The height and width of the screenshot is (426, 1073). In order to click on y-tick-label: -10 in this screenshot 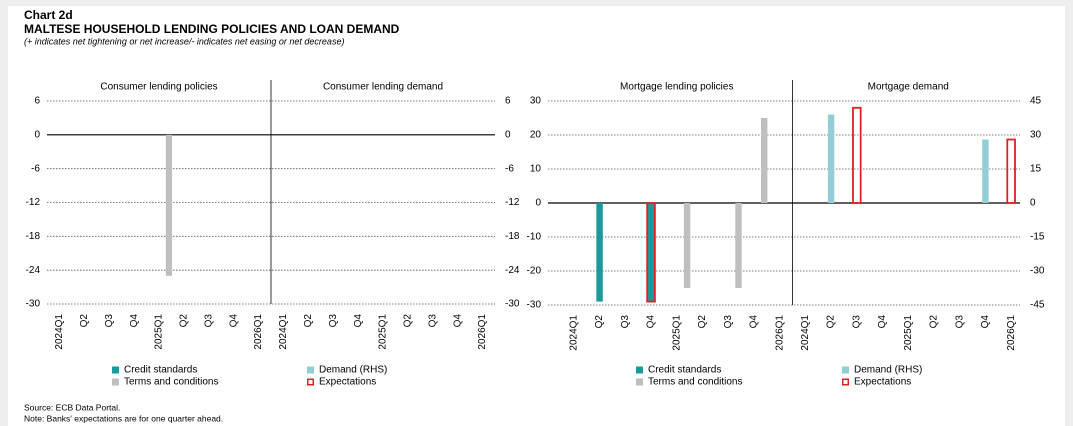, I will do `click(534, 237)`.